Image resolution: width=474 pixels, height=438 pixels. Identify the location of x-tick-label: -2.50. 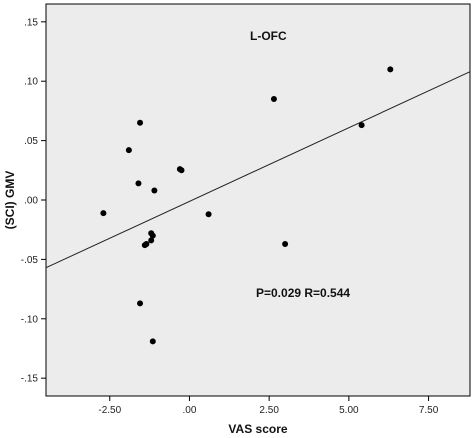
(109, 410).